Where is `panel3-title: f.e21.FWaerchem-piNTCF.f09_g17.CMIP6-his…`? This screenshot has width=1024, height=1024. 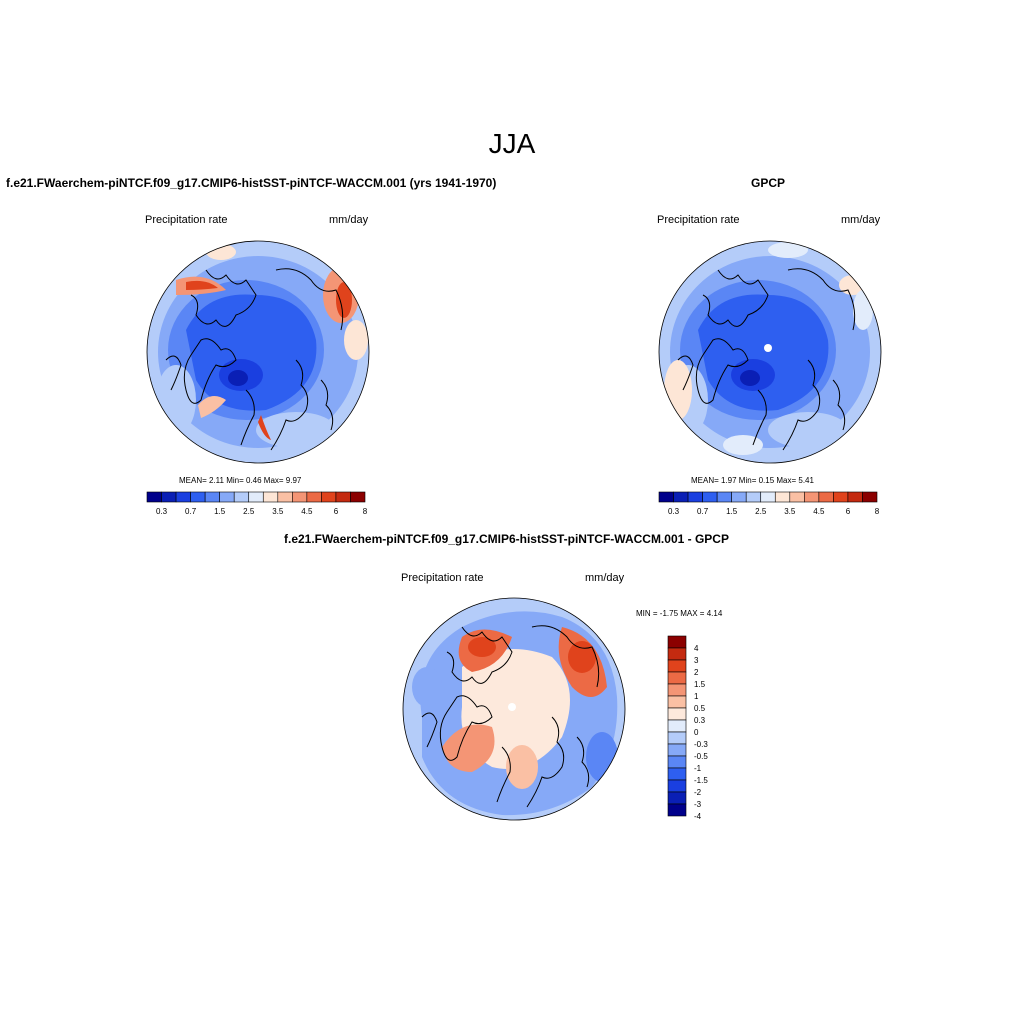
panel3-title: f.e21.FWaerchem-piNTCF.f09_g17.CMIP6-his… is located at coordinates (506, 539).